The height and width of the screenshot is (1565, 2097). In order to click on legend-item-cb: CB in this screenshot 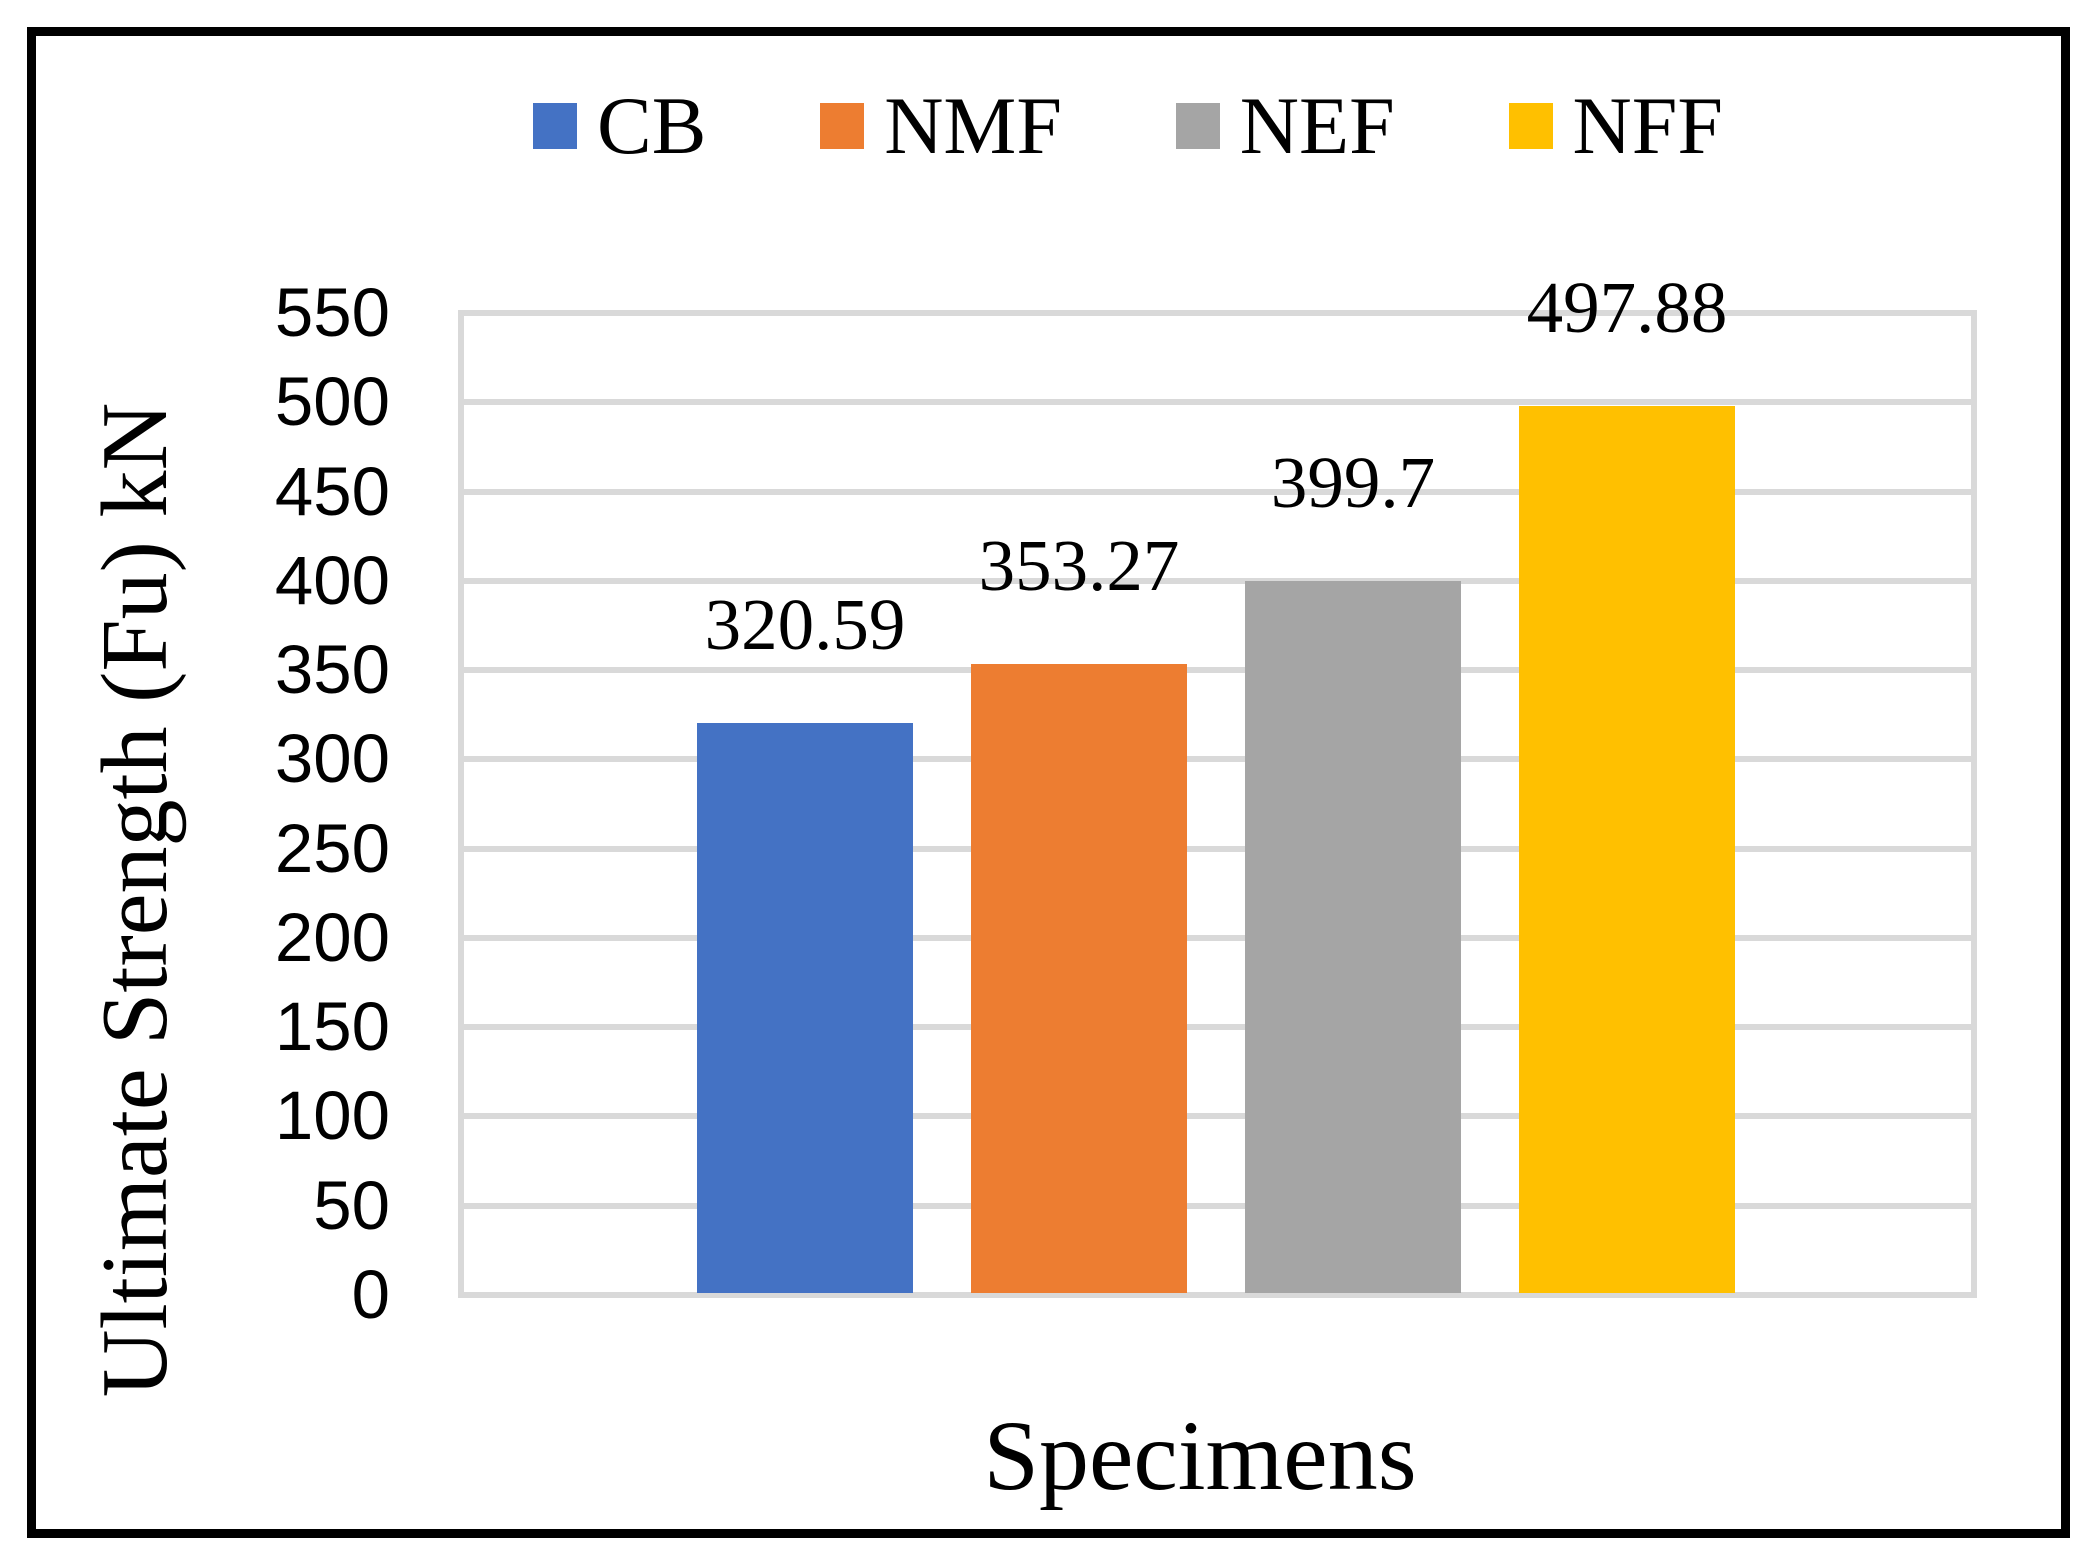, I will do `click(619, 126)`.